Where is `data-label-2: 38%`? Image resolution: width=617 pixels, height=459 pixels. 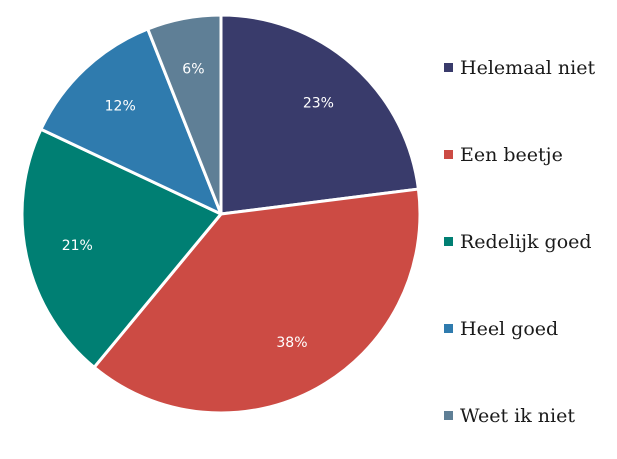
data-label-2: 38% is located at coordinates (291, 343).